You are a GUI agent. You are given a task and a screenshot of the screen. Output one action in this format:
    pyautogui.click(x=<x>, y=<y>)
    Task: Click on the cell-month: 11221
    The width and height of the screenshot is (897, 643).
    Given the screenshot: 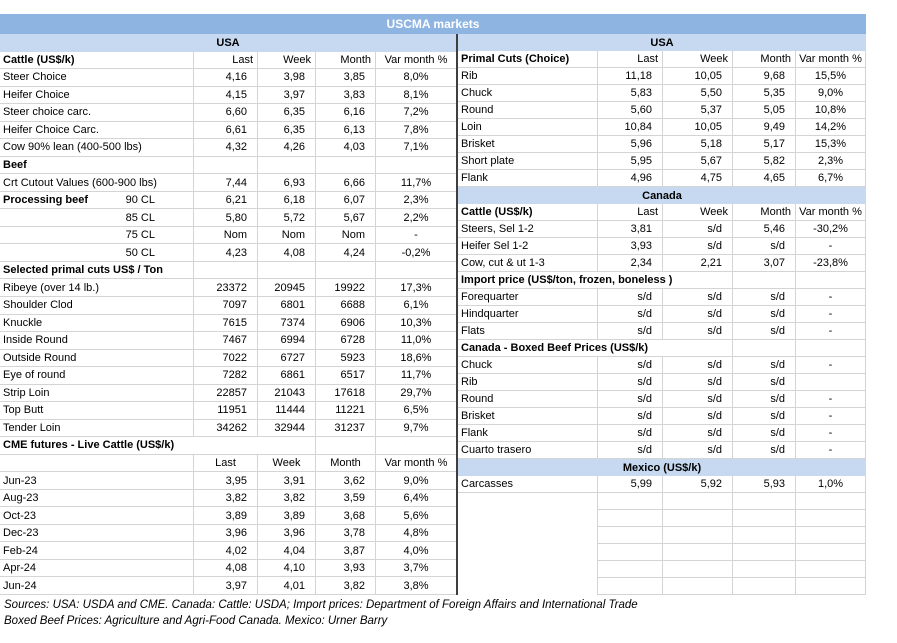 What is the action you would take?
    pyautogui.click(x=345, y=411)
    